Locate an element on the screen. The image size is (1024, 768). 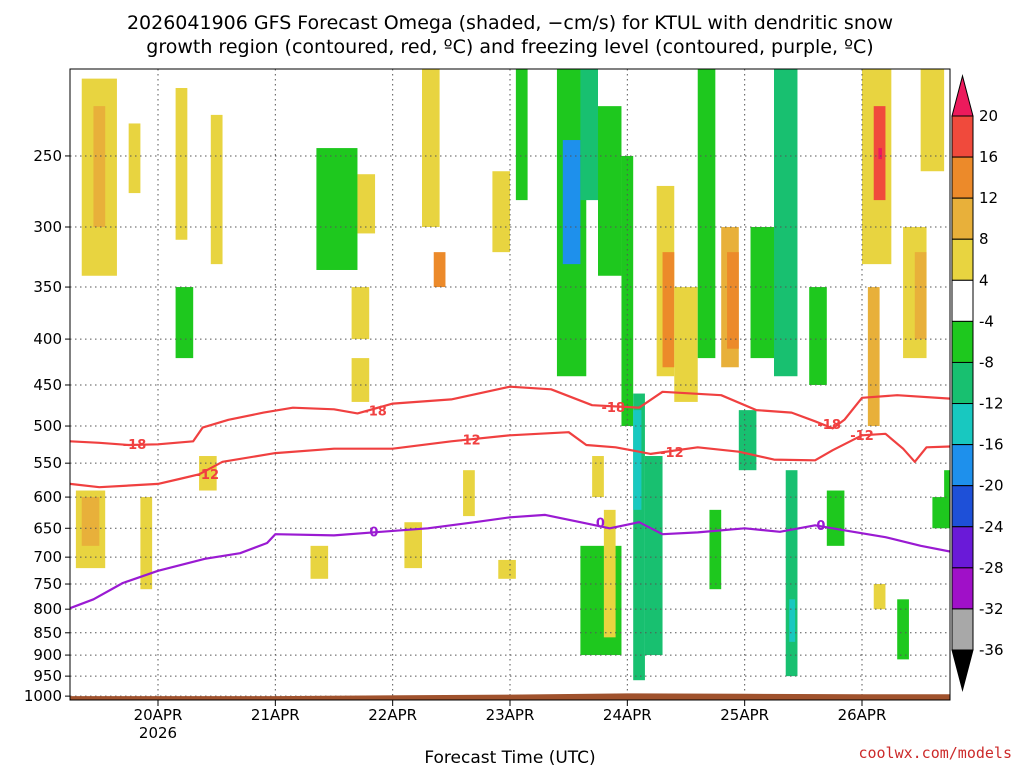
y-tick-label: 350 is located at coordinates (47, 287).